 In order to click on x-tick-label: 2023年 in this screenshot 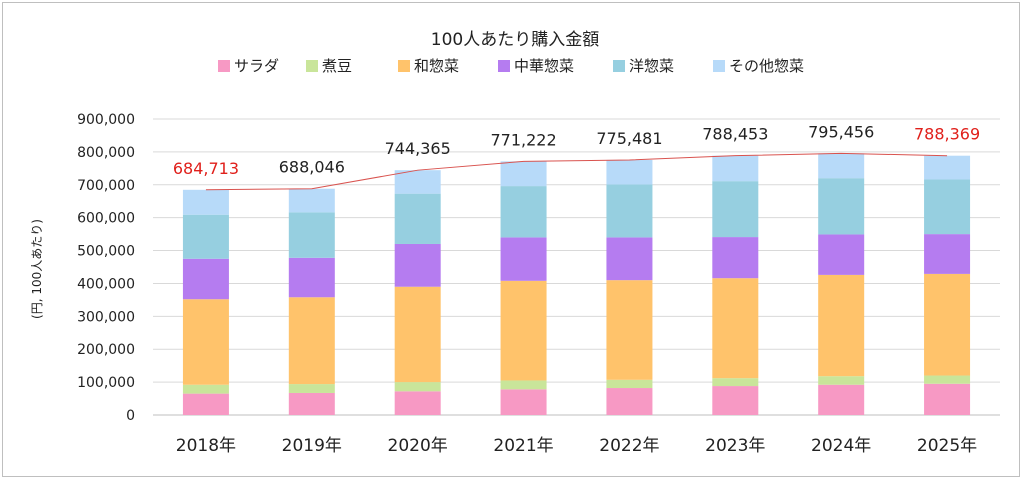, I will do `click(735, 446)`.